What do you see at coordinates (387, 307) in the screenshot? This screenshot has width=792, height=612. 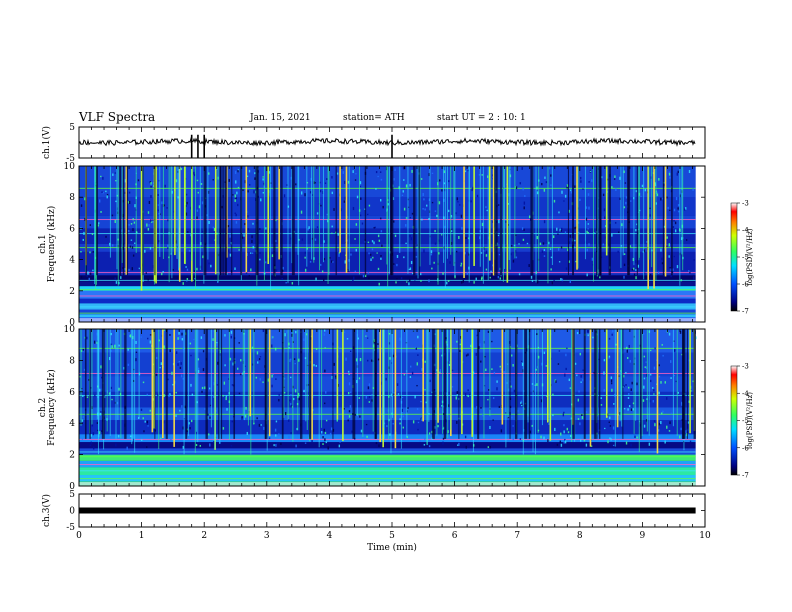 I see `carrier-line` at bounding box center [387, 307].